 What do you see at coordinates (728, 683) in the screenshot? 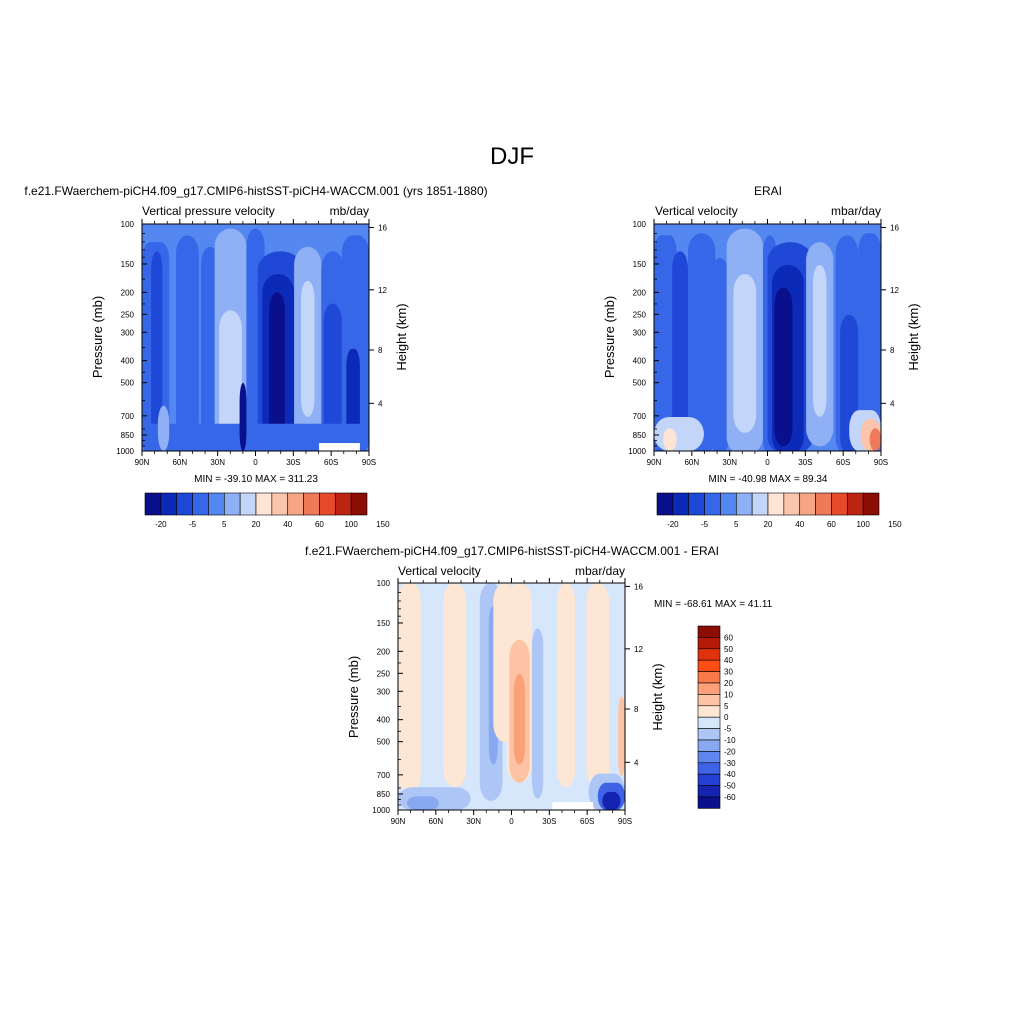
I see `colorbar-label: 20` at bounding box center [728, 683].